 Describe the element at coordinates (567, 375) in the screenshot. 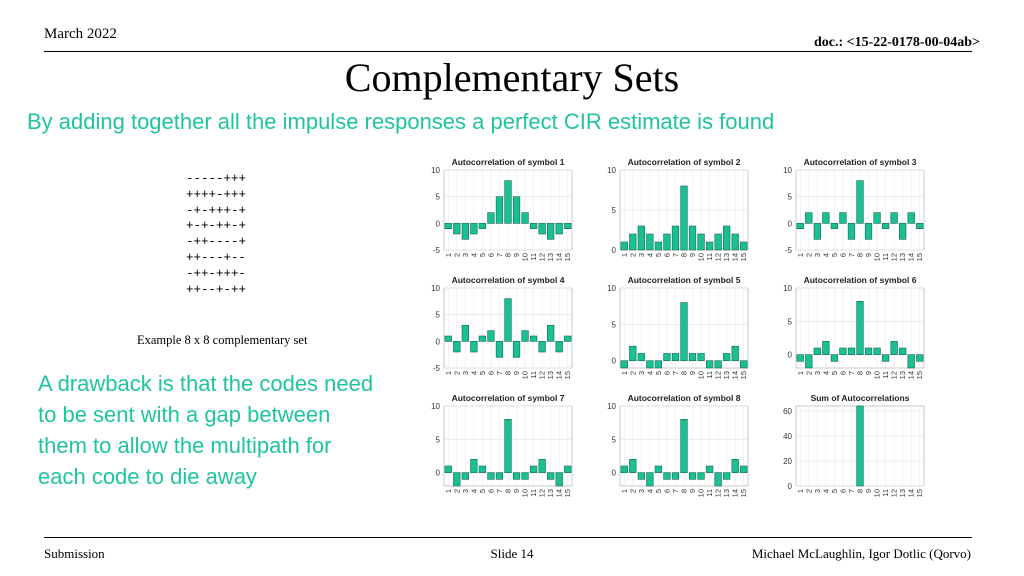

I see `x-tick-label: 15` at that location.